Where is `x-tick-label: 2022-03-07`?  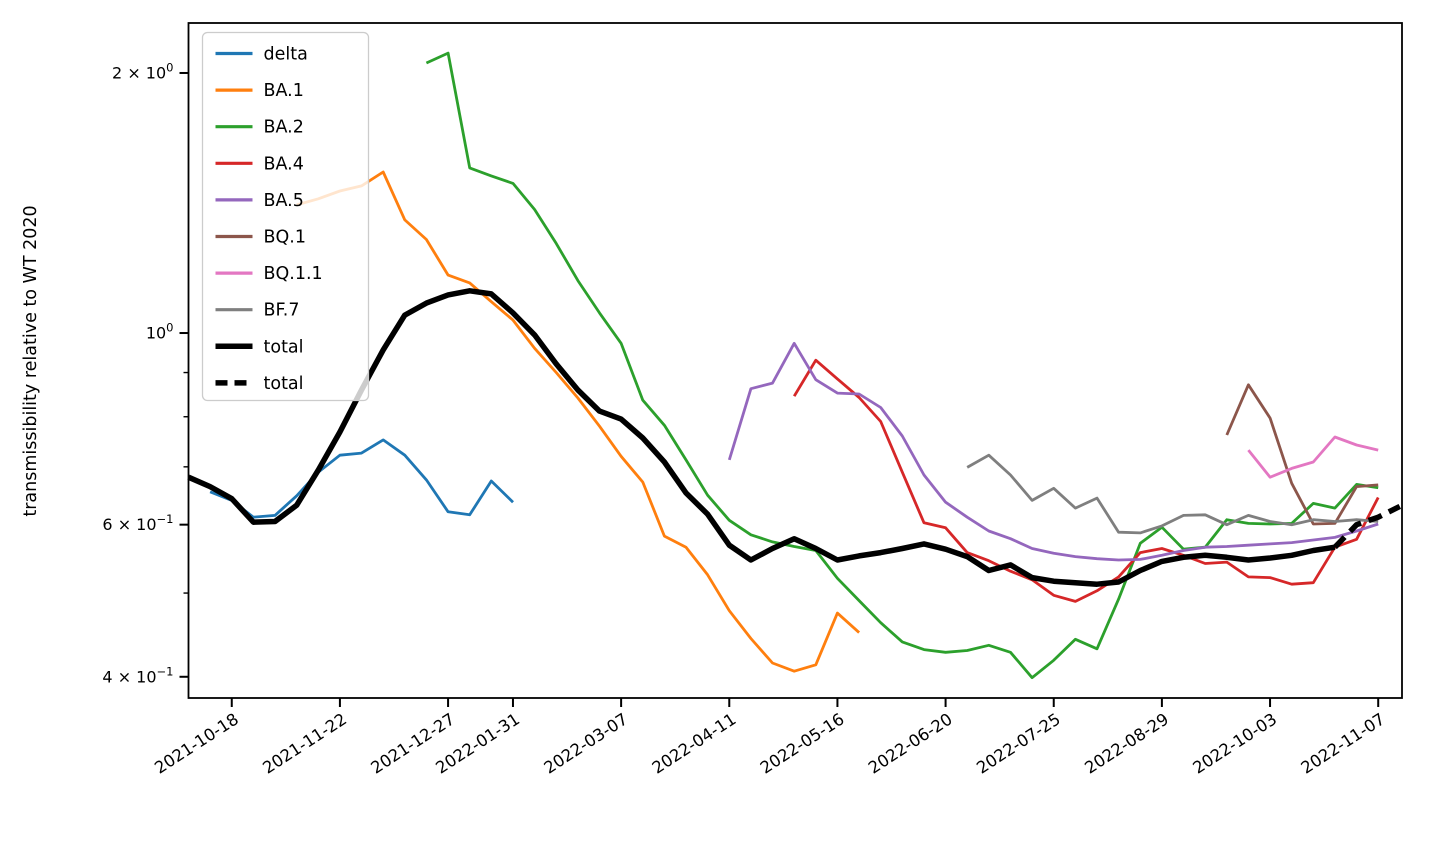 x-tick-label: 2022-03-07 is located at coordinates (586, 743).